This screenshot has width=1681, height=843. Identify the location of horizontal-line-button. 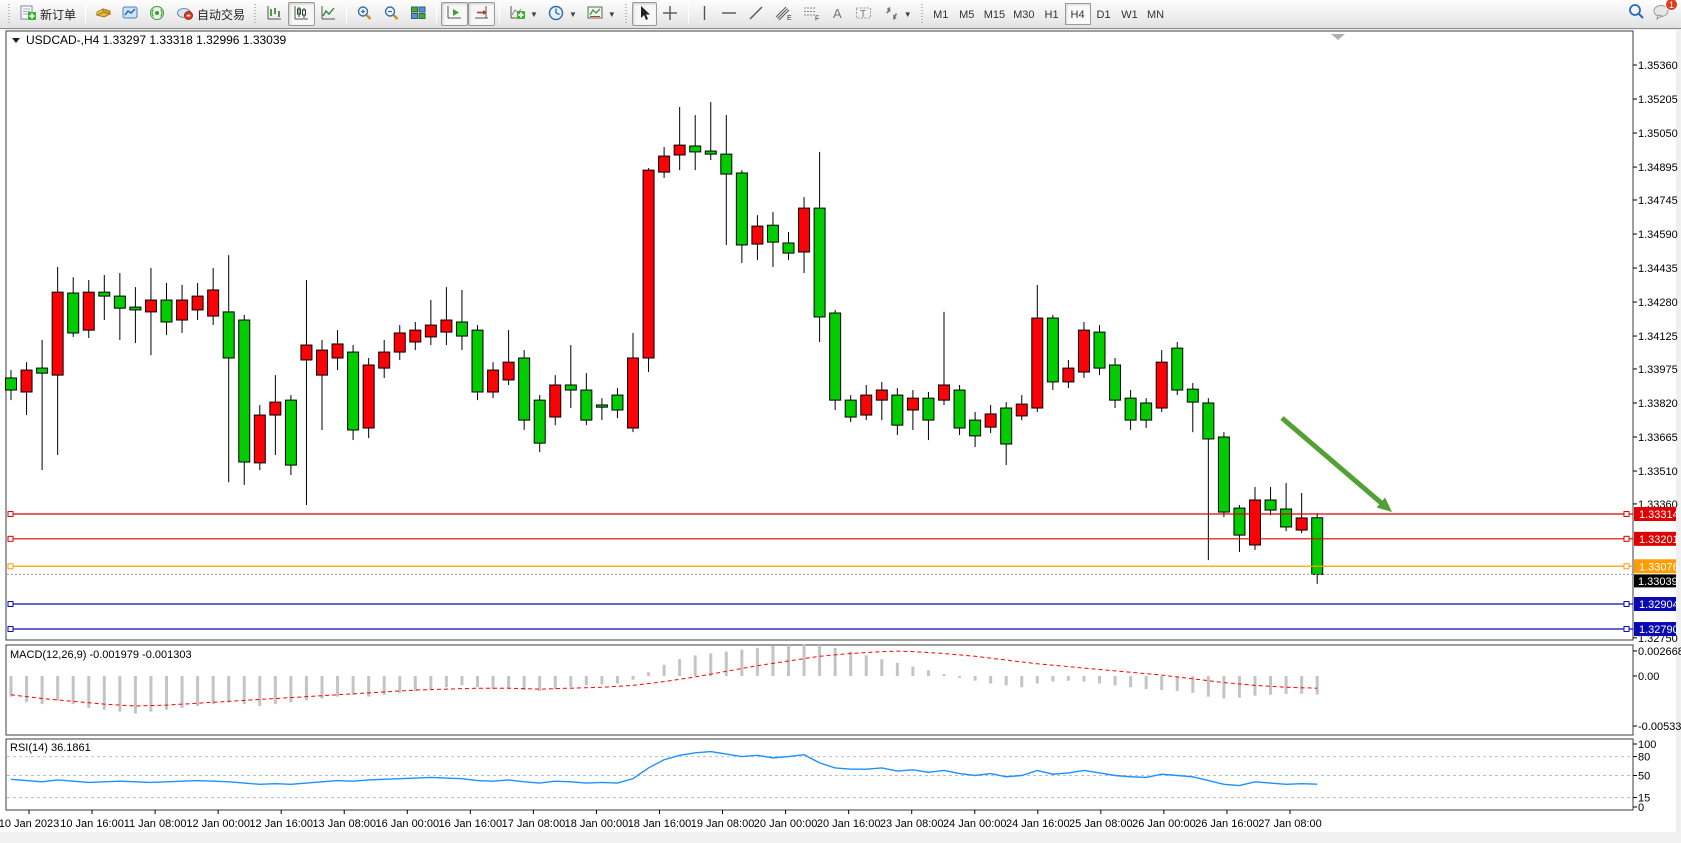
(729, 14).